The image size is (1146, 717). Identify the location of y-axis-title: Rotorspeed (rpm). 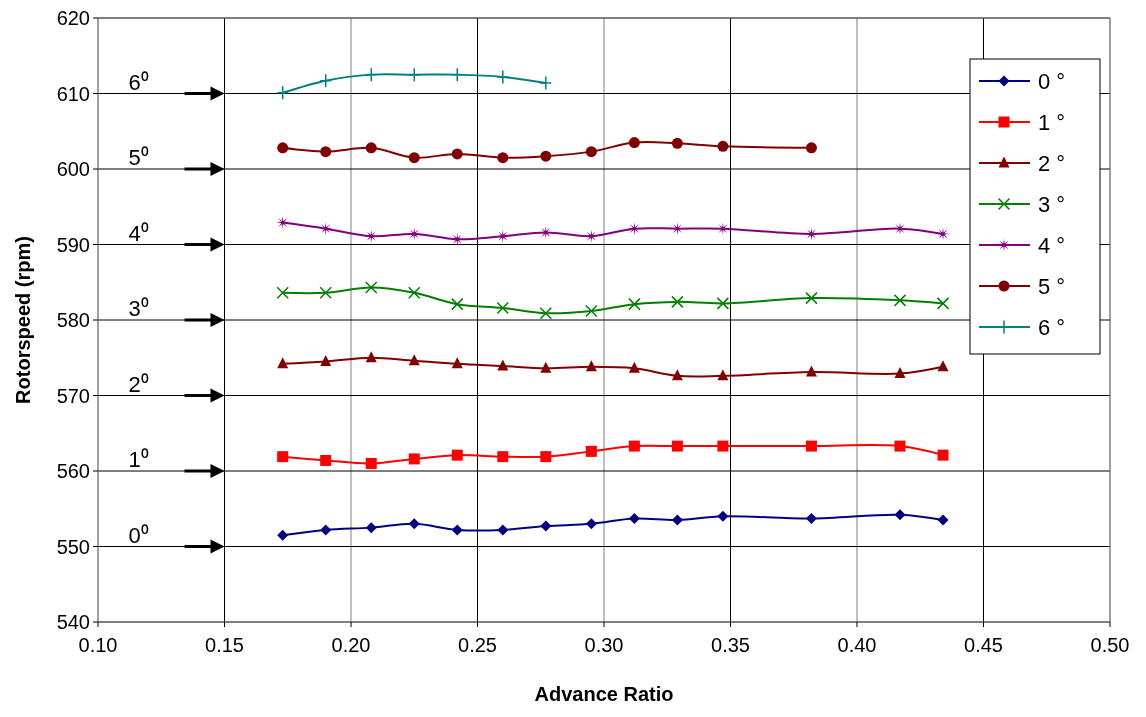
(23, 320).